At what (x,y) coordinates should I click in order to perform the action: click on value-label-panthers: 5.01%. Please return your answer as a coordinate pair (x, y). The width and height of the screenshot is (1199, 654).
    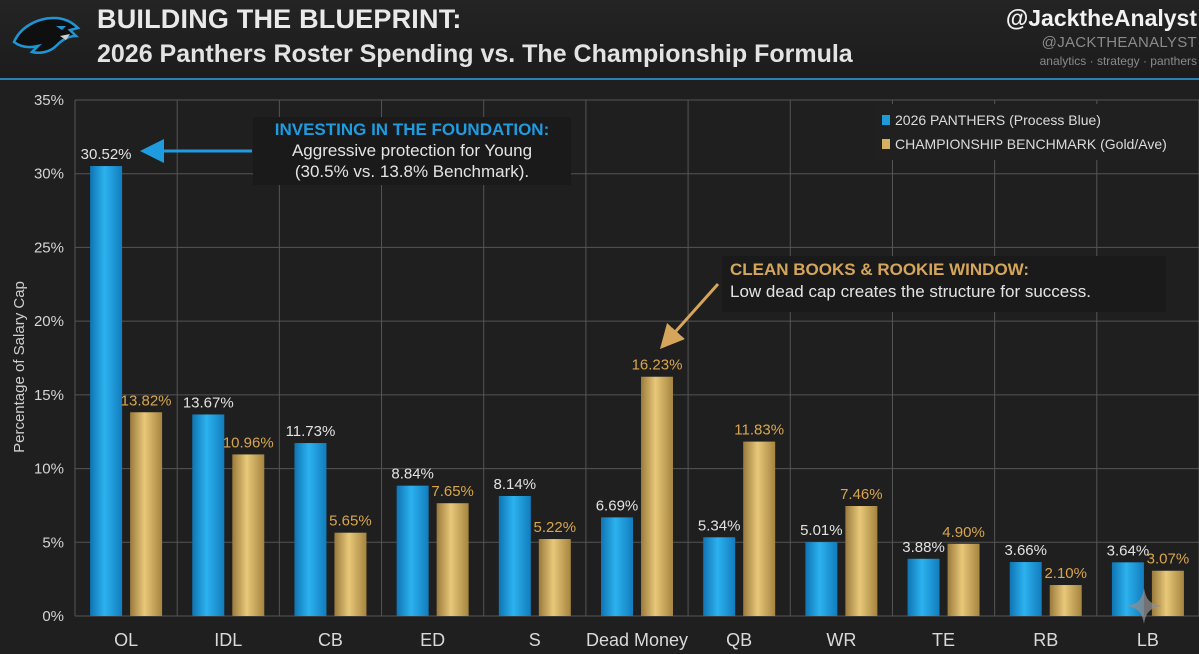
    Looking at the image, I should click on (821, 530).